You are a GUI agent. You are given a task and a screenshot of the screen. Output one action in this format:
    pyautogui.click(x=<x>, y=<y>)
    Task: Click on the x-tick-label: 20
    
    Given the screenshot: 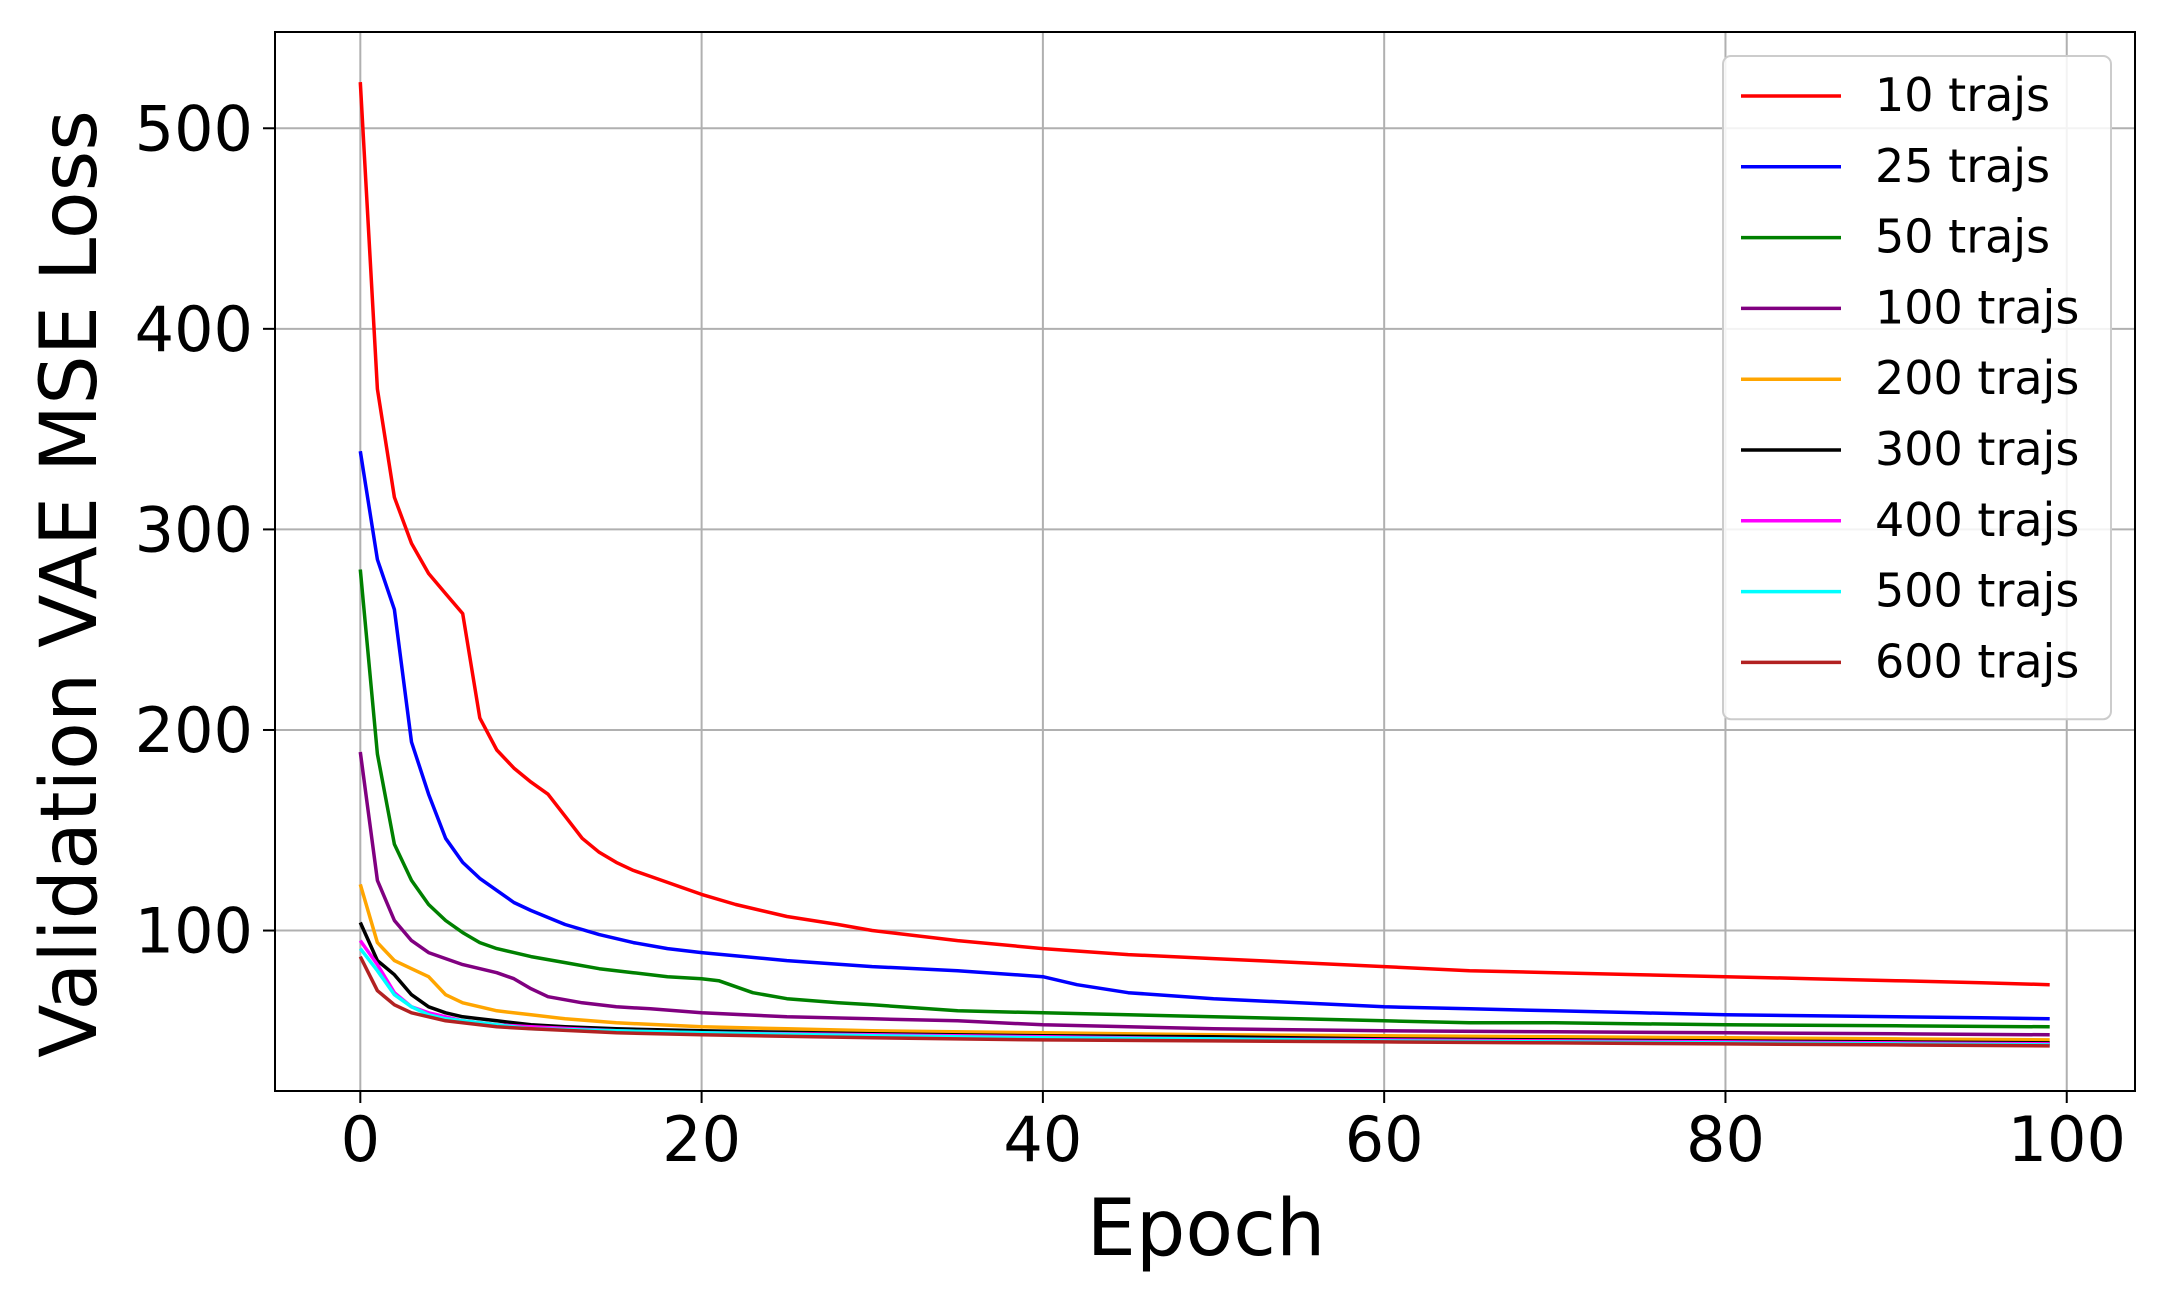 What is the action you would take?
    pyautogui.click(x=701, y=1139)
    